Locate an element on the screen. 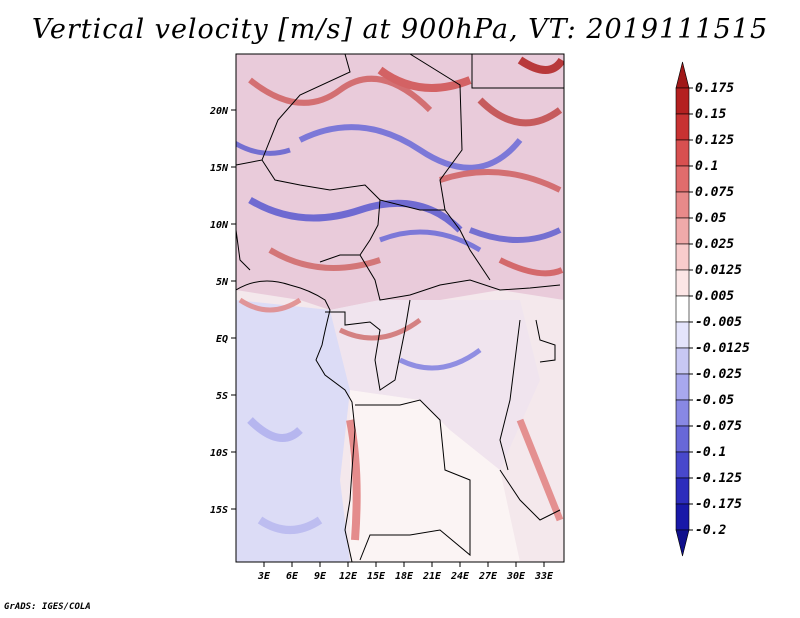  colorbar-label: 0.125 is located at coordinates (714, 140).